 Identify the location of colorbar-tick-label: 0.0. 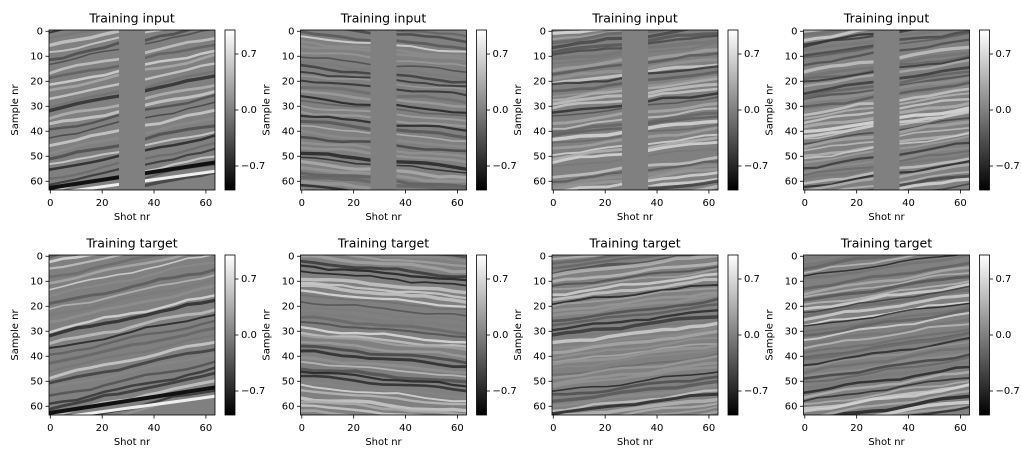
(249, 335).